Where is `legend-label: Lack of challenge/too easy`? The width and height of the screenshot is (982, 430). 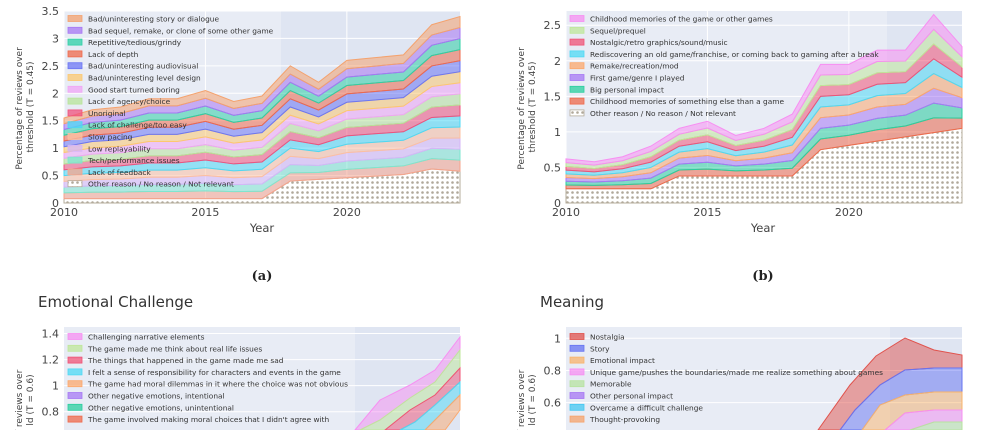 legend-label: Lack of challenge/too easy is located at coordinates (137, 125).